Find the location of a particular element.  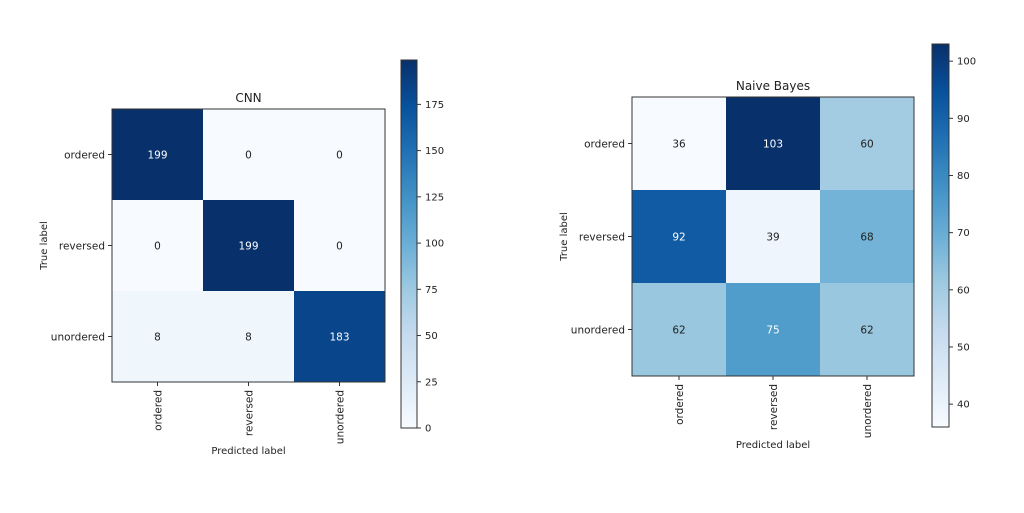

colorbar-tick-label: 40 is located at coordinates (963, 405).